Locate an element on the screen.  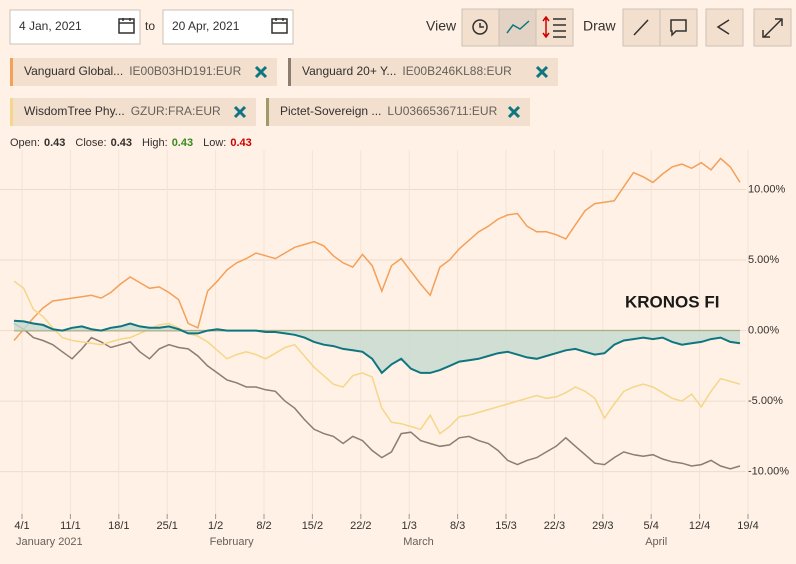
draw-line-icon is located at coordinates (641, 27).